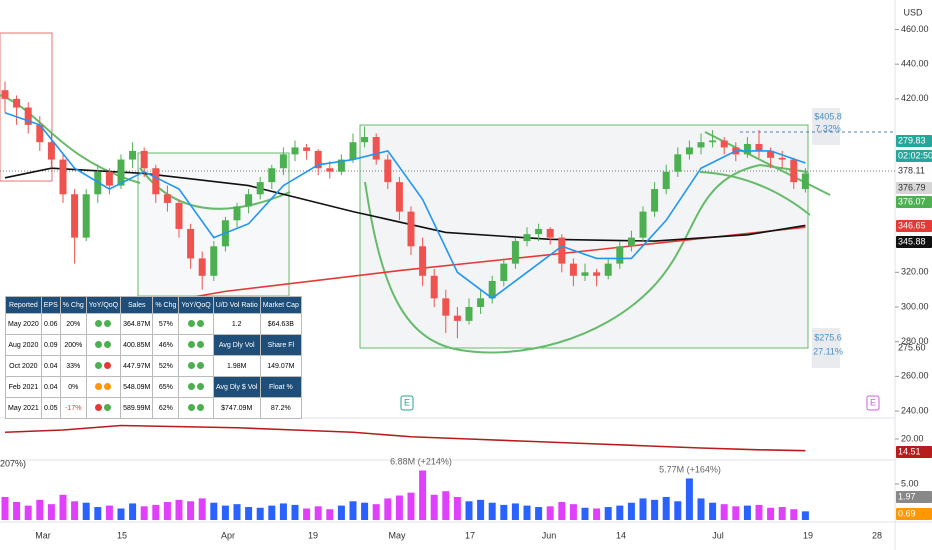 This screenshot has width=932, height=550. I want to click on volume-note: 5.77M (+164%), so click(690, 469).